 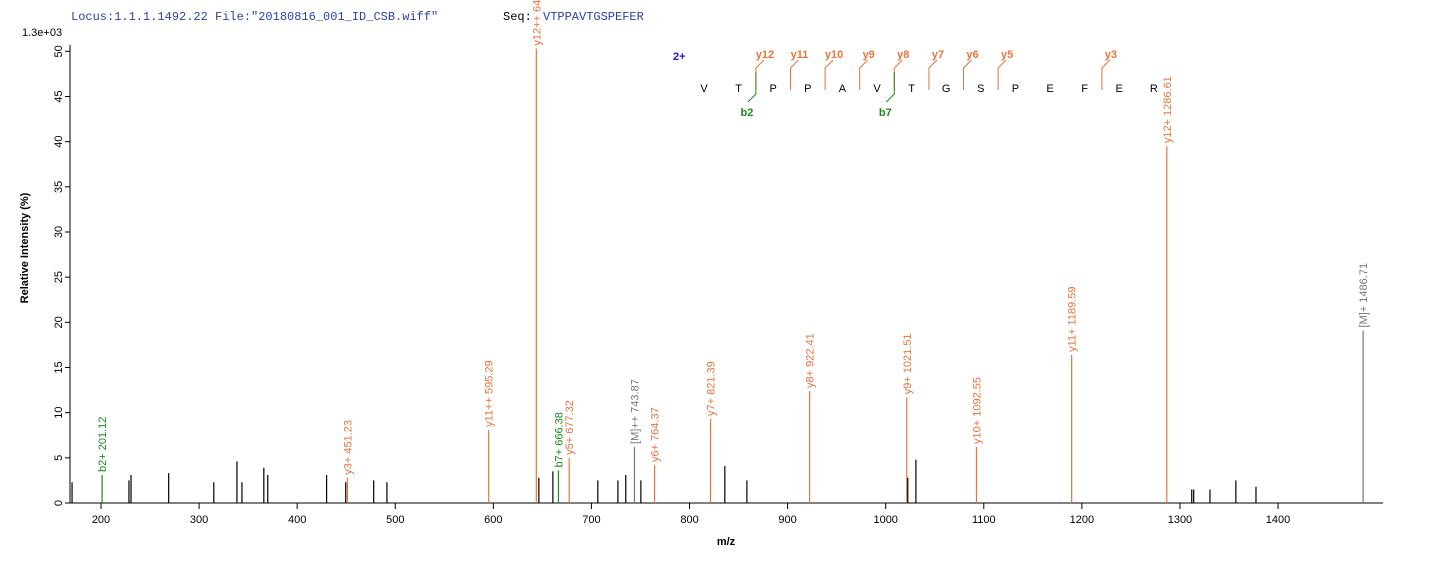 What do you see at coordinates (1180, 520) in the screenshot?
I see `x-tick-label: 1300` at bounding box center [1180, 520].